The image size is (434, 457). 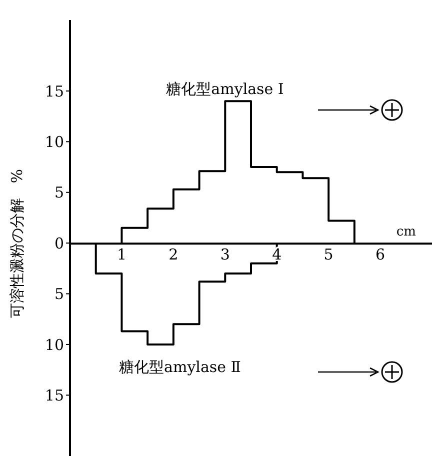 What do you see at coordinates (180, 367) in the screenshot?
I see `series-label: 糖化型amylase Ⅱ` at bounding box center [180, 367].